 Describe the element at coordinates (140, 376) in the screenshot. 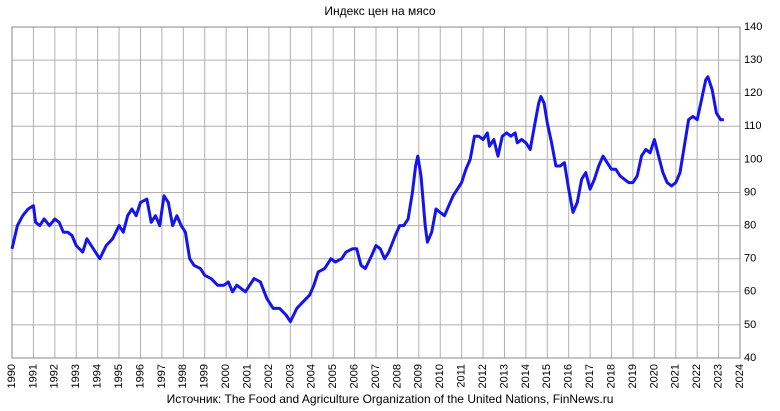

I see `x-tick-label: 1996` at that location.